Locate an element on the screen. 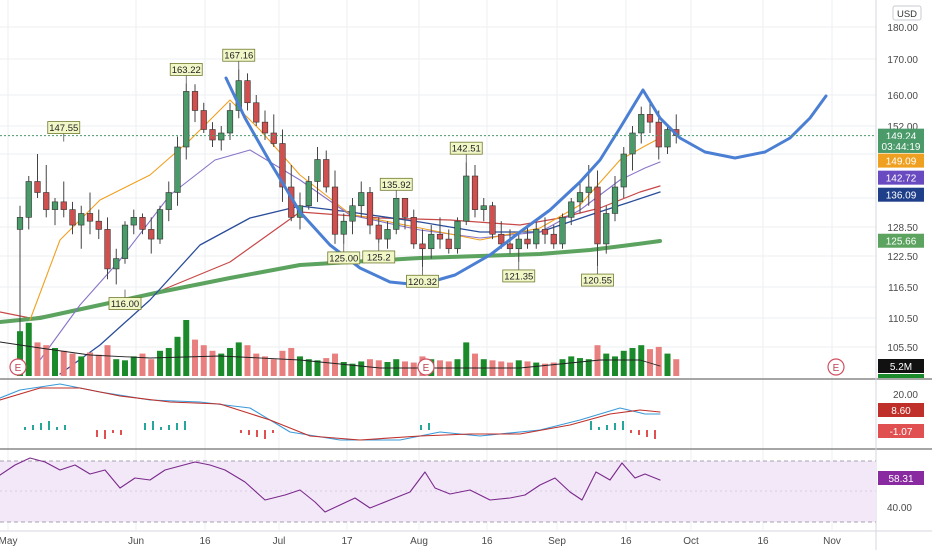  price-annotation: 125.00 is located at coordinates (344, 253).